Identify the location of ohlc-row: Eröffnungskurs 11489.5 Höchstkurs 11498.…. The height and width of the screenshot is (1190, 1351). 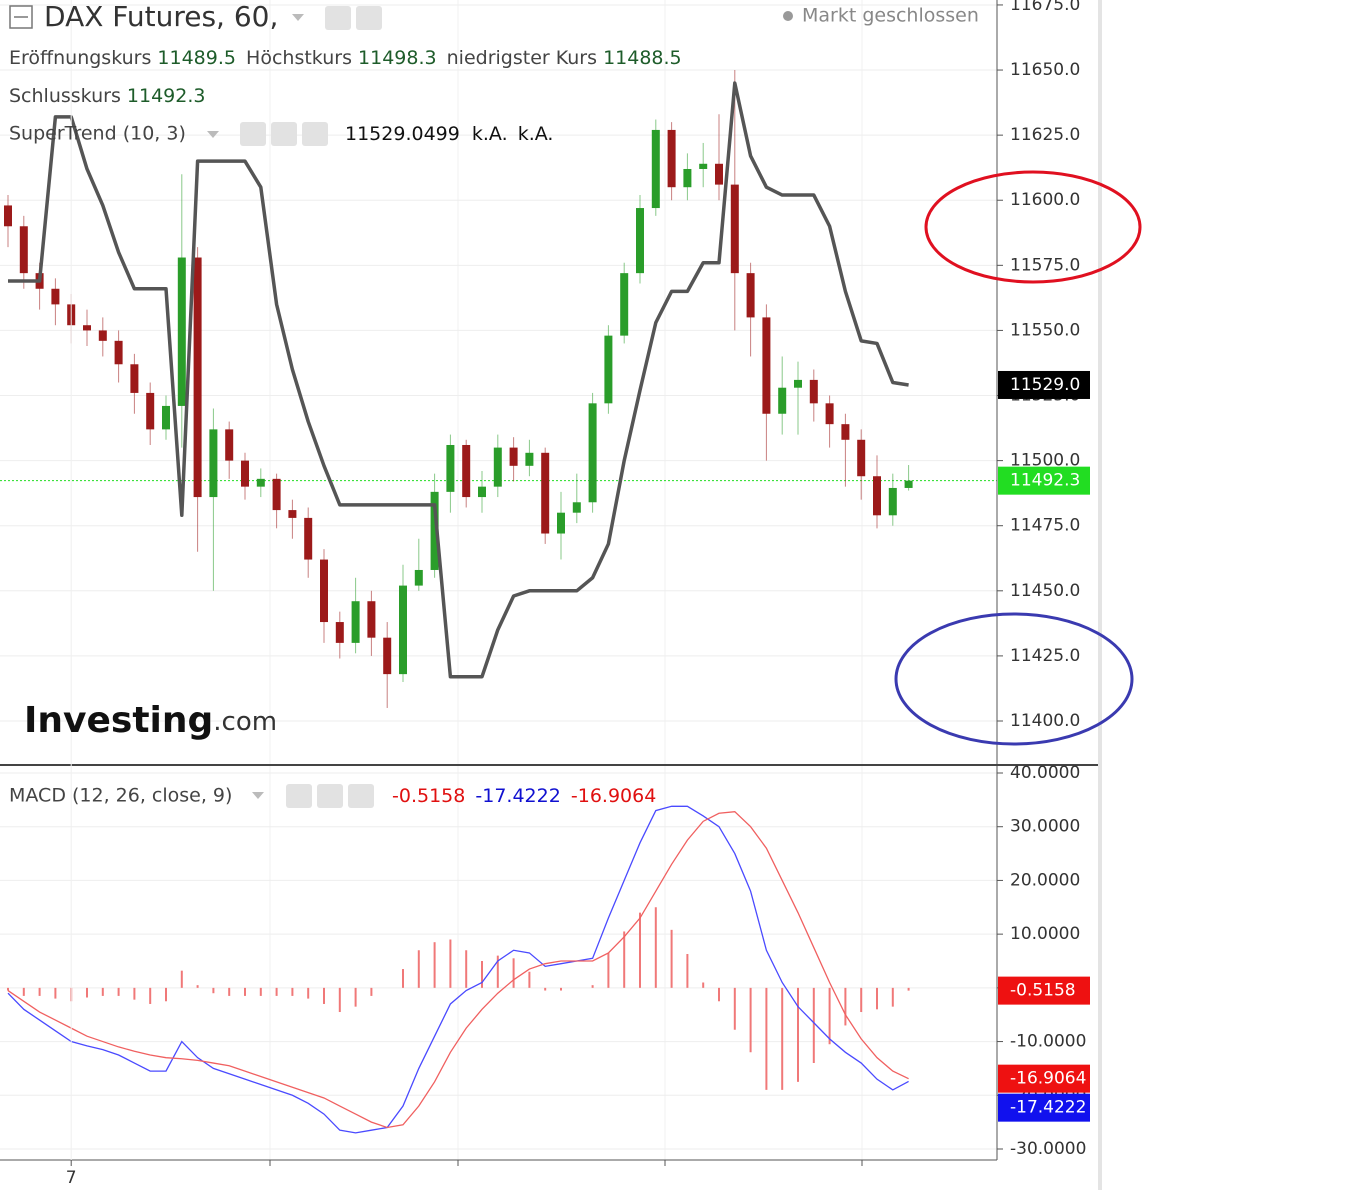
(345, 58).